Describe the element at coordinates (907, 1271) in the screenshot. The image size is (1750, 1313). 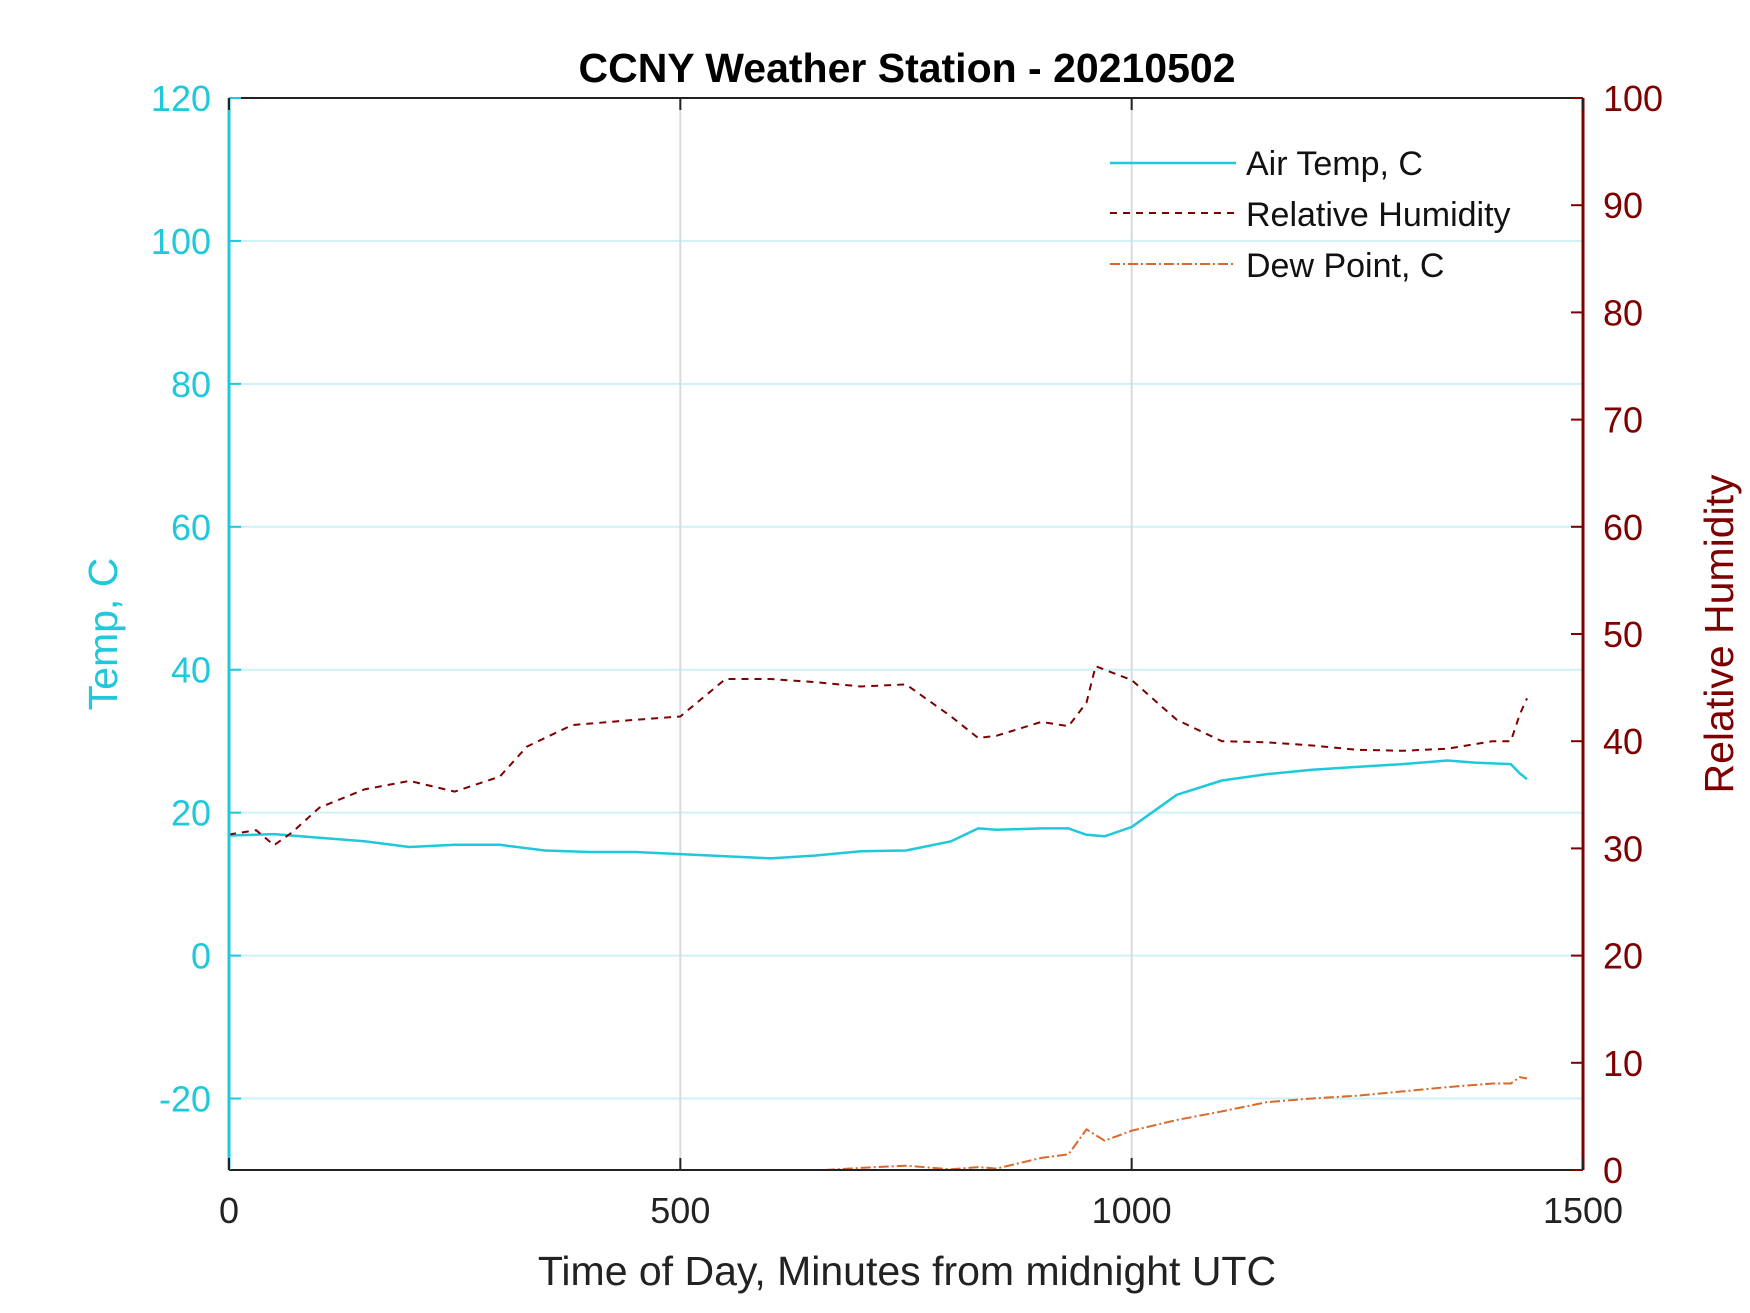
I see `x-axis-label: Time of Day, Minutes from midnight UTC` at that location.